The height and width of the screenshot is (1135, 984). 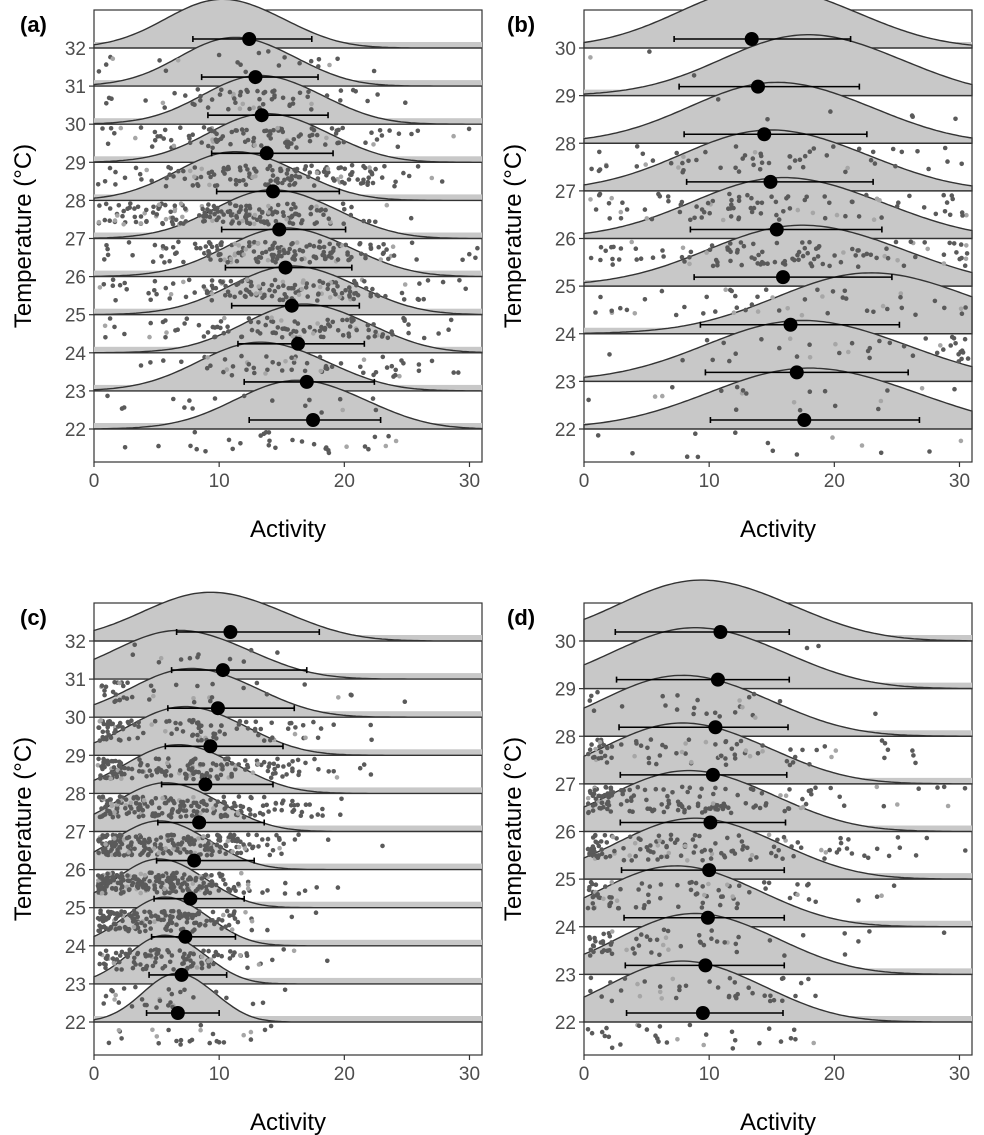 I want to click on x-tick-label: 10, so click(x=709, y=1074).